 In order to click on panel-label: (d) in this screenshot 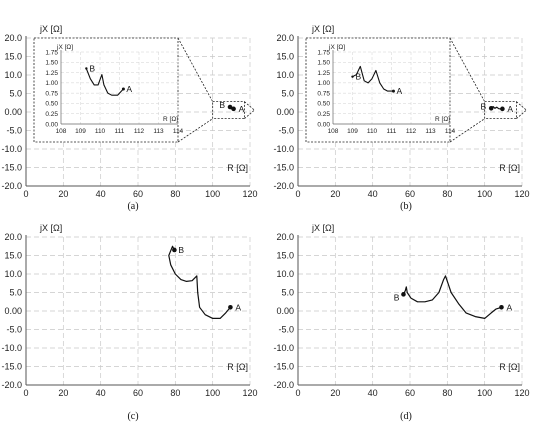, I will do `click(406, 416)`.